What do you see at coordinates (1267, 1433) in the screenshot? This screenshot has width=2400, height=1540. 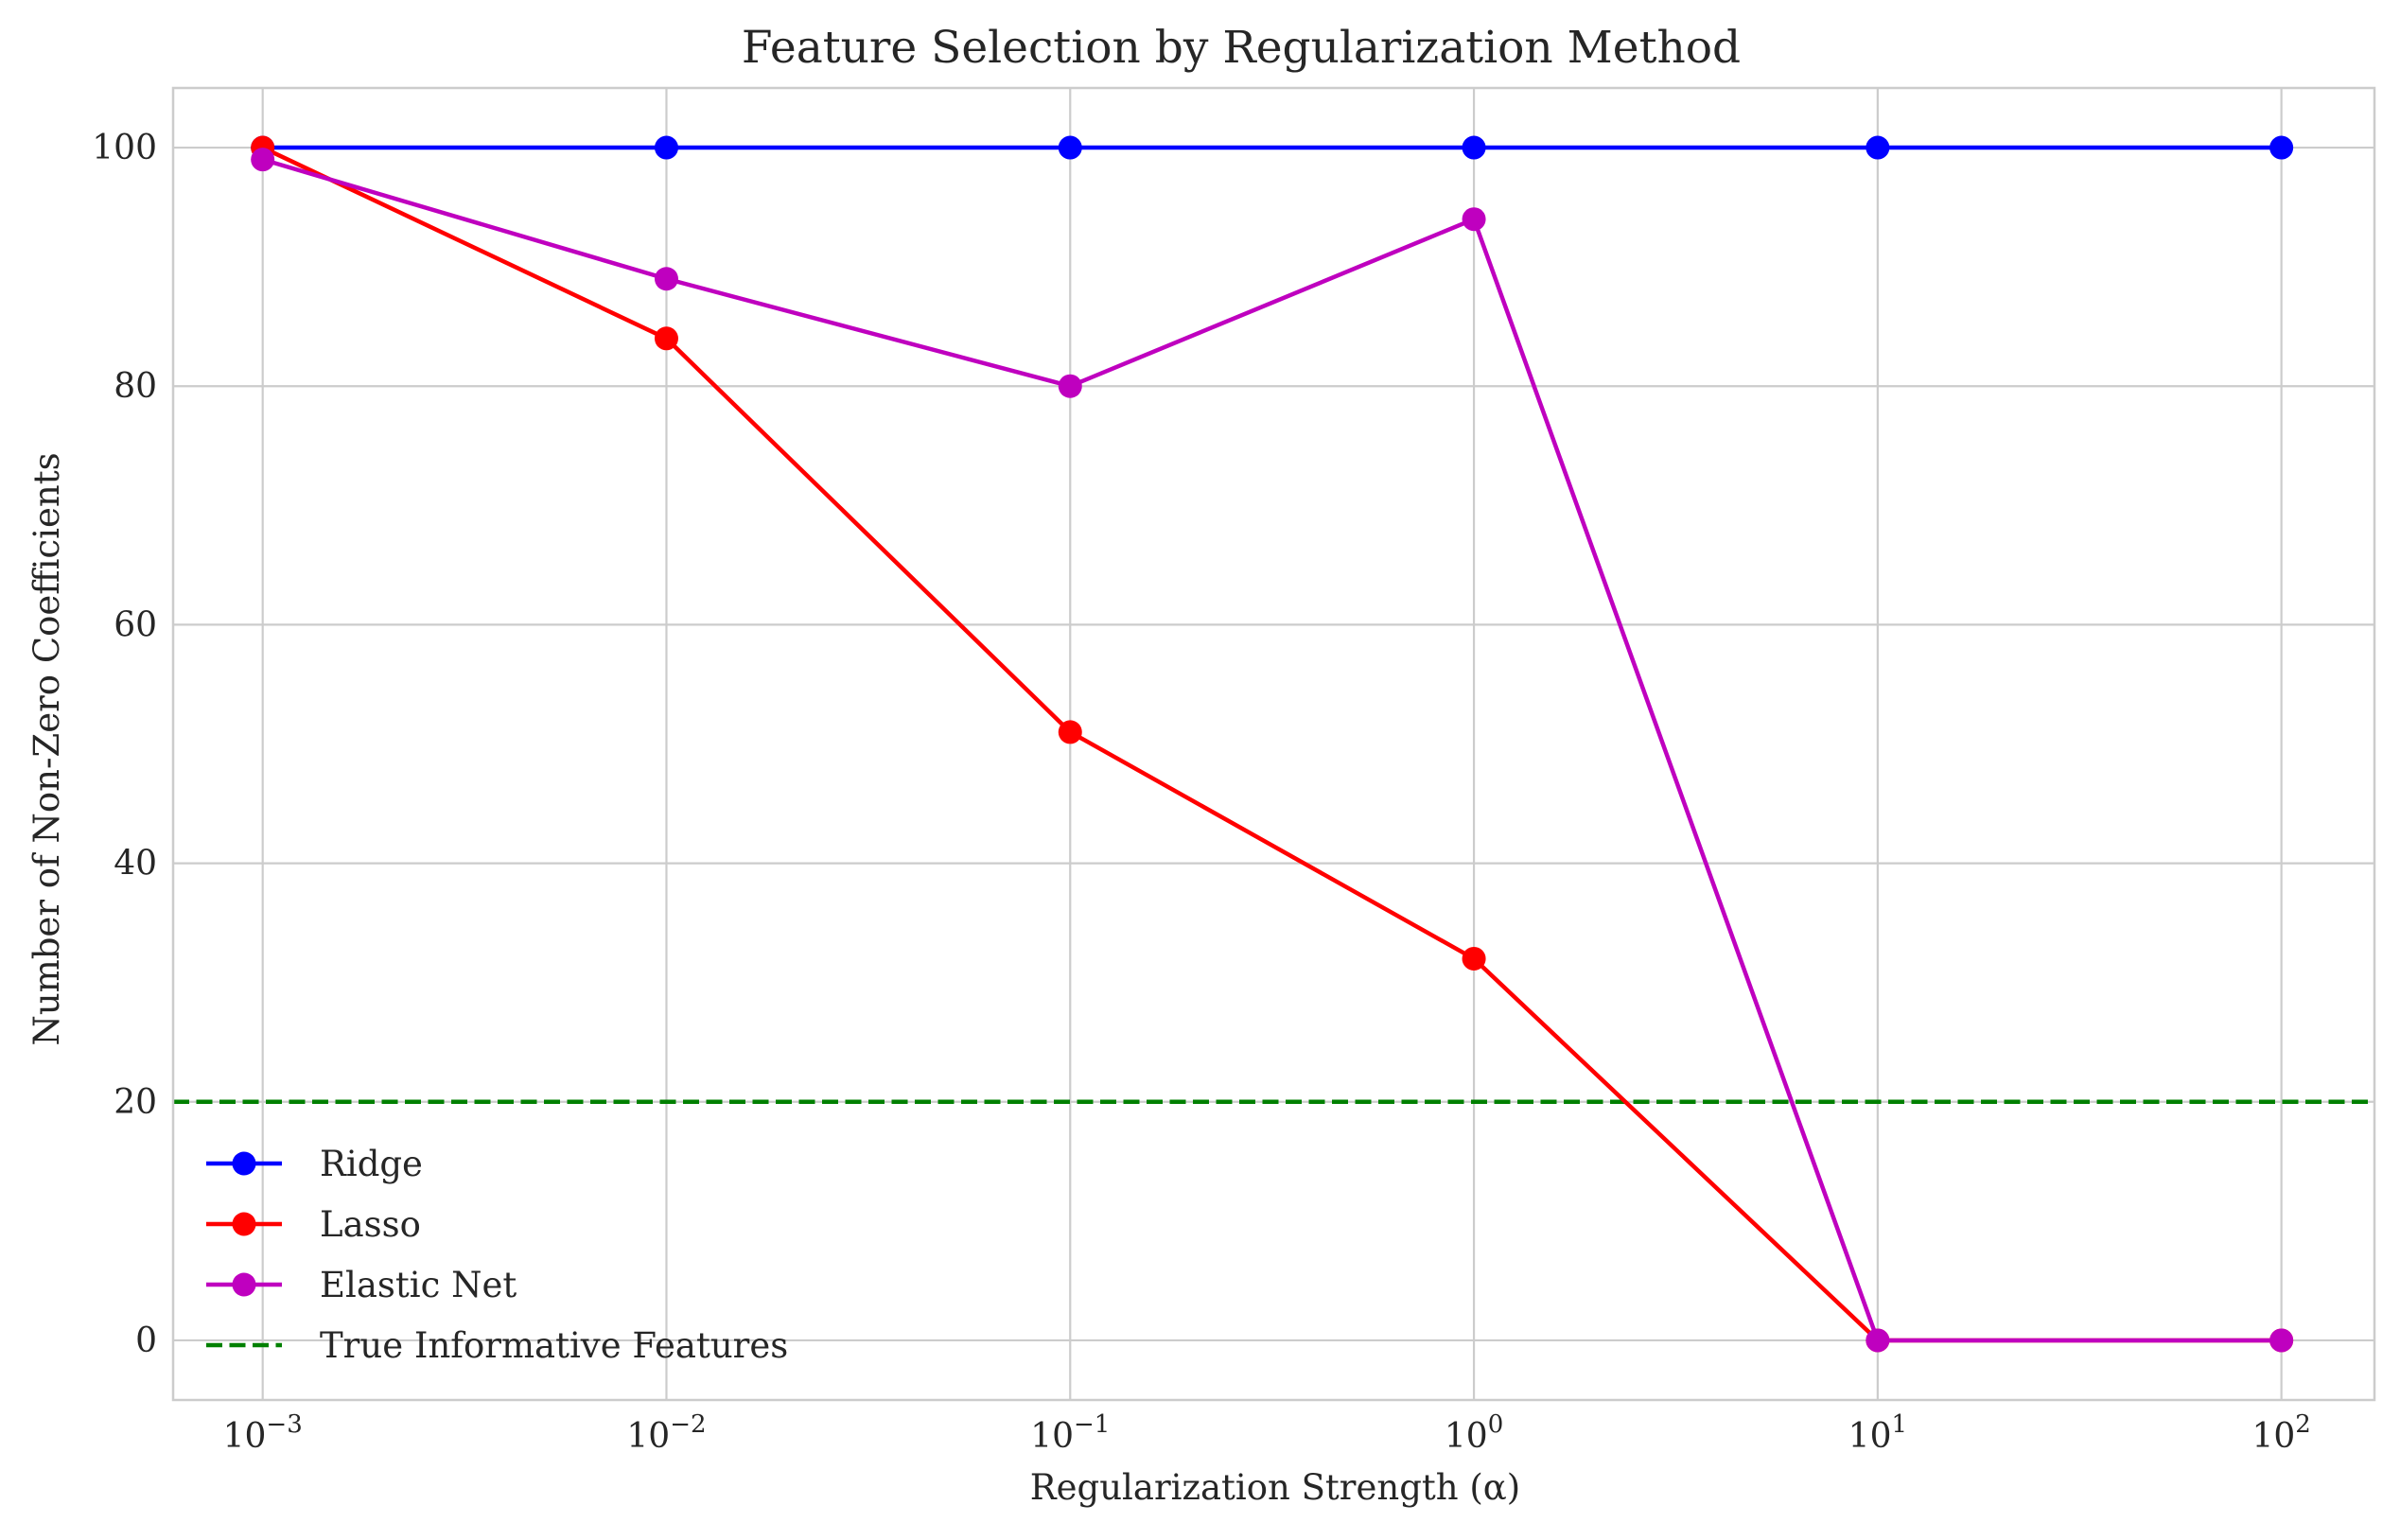 I see `x-tick-labels: 10⁻³ 10⁻² 10⁻¹ 10⁰ 10¹ 10²` at bounding box center [1267, 1433].